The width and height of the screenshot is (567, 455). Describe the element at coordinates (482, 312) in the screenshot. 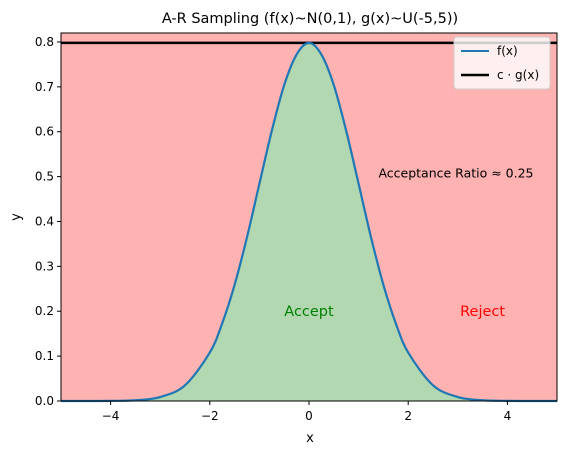

I see `reject-annotation: Reject` at that location.